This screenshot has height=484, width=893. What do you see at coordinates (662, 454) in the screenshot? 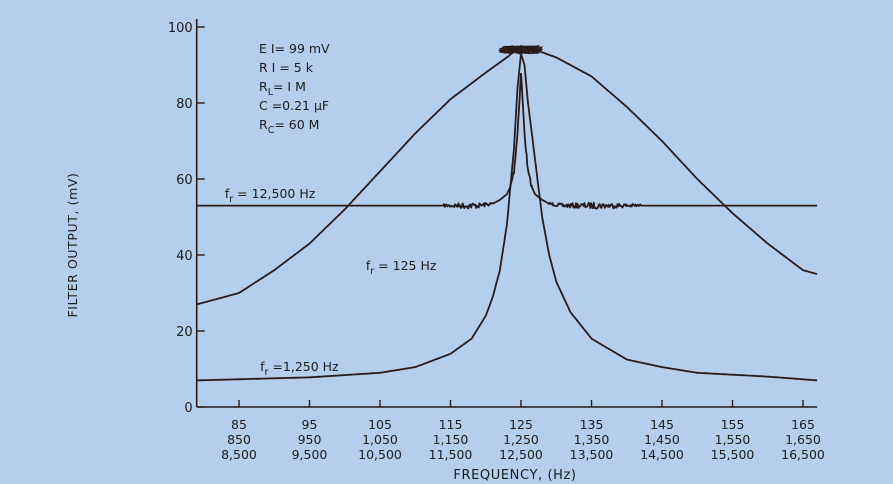
I see `x-tick-label: 14,500` at bounding box center [662, 454].